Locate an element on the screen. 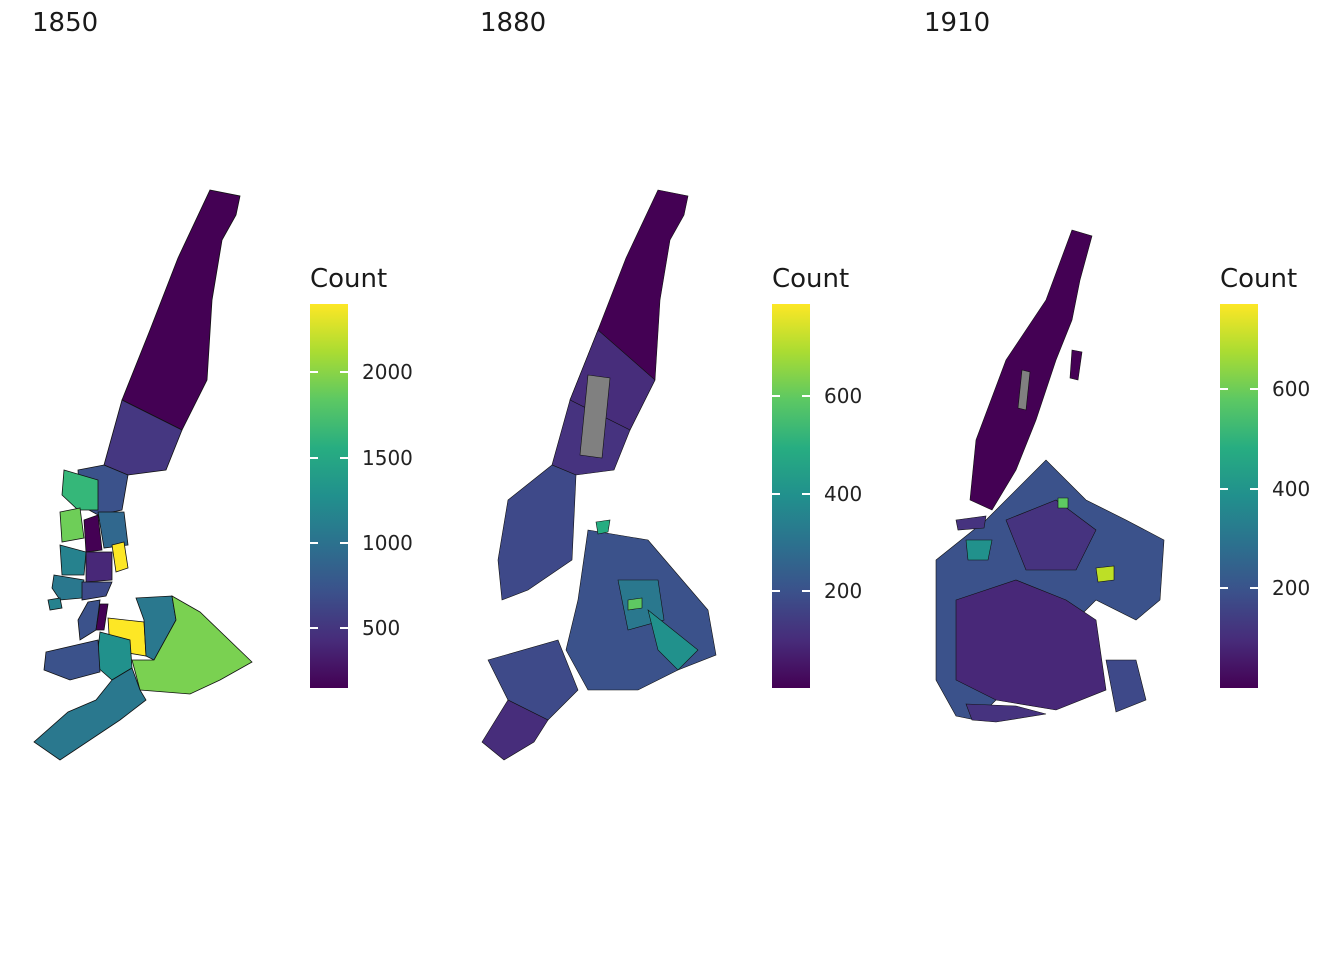  legend-tick-label: 2000 is located at coordinates (387, 372).